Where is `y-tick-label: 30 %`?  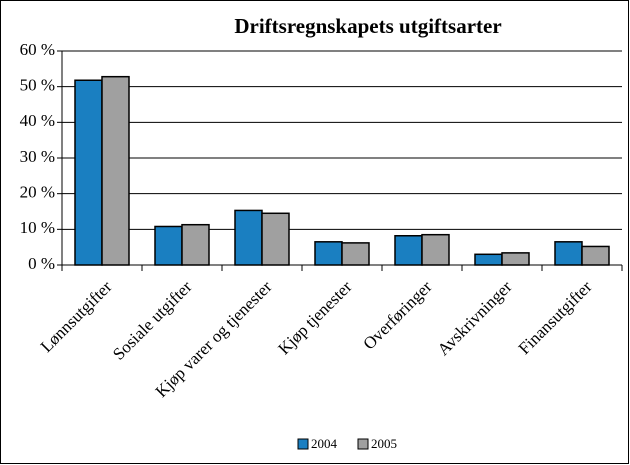 y-tick-label: 30 % is located at coordinates (37, 156).